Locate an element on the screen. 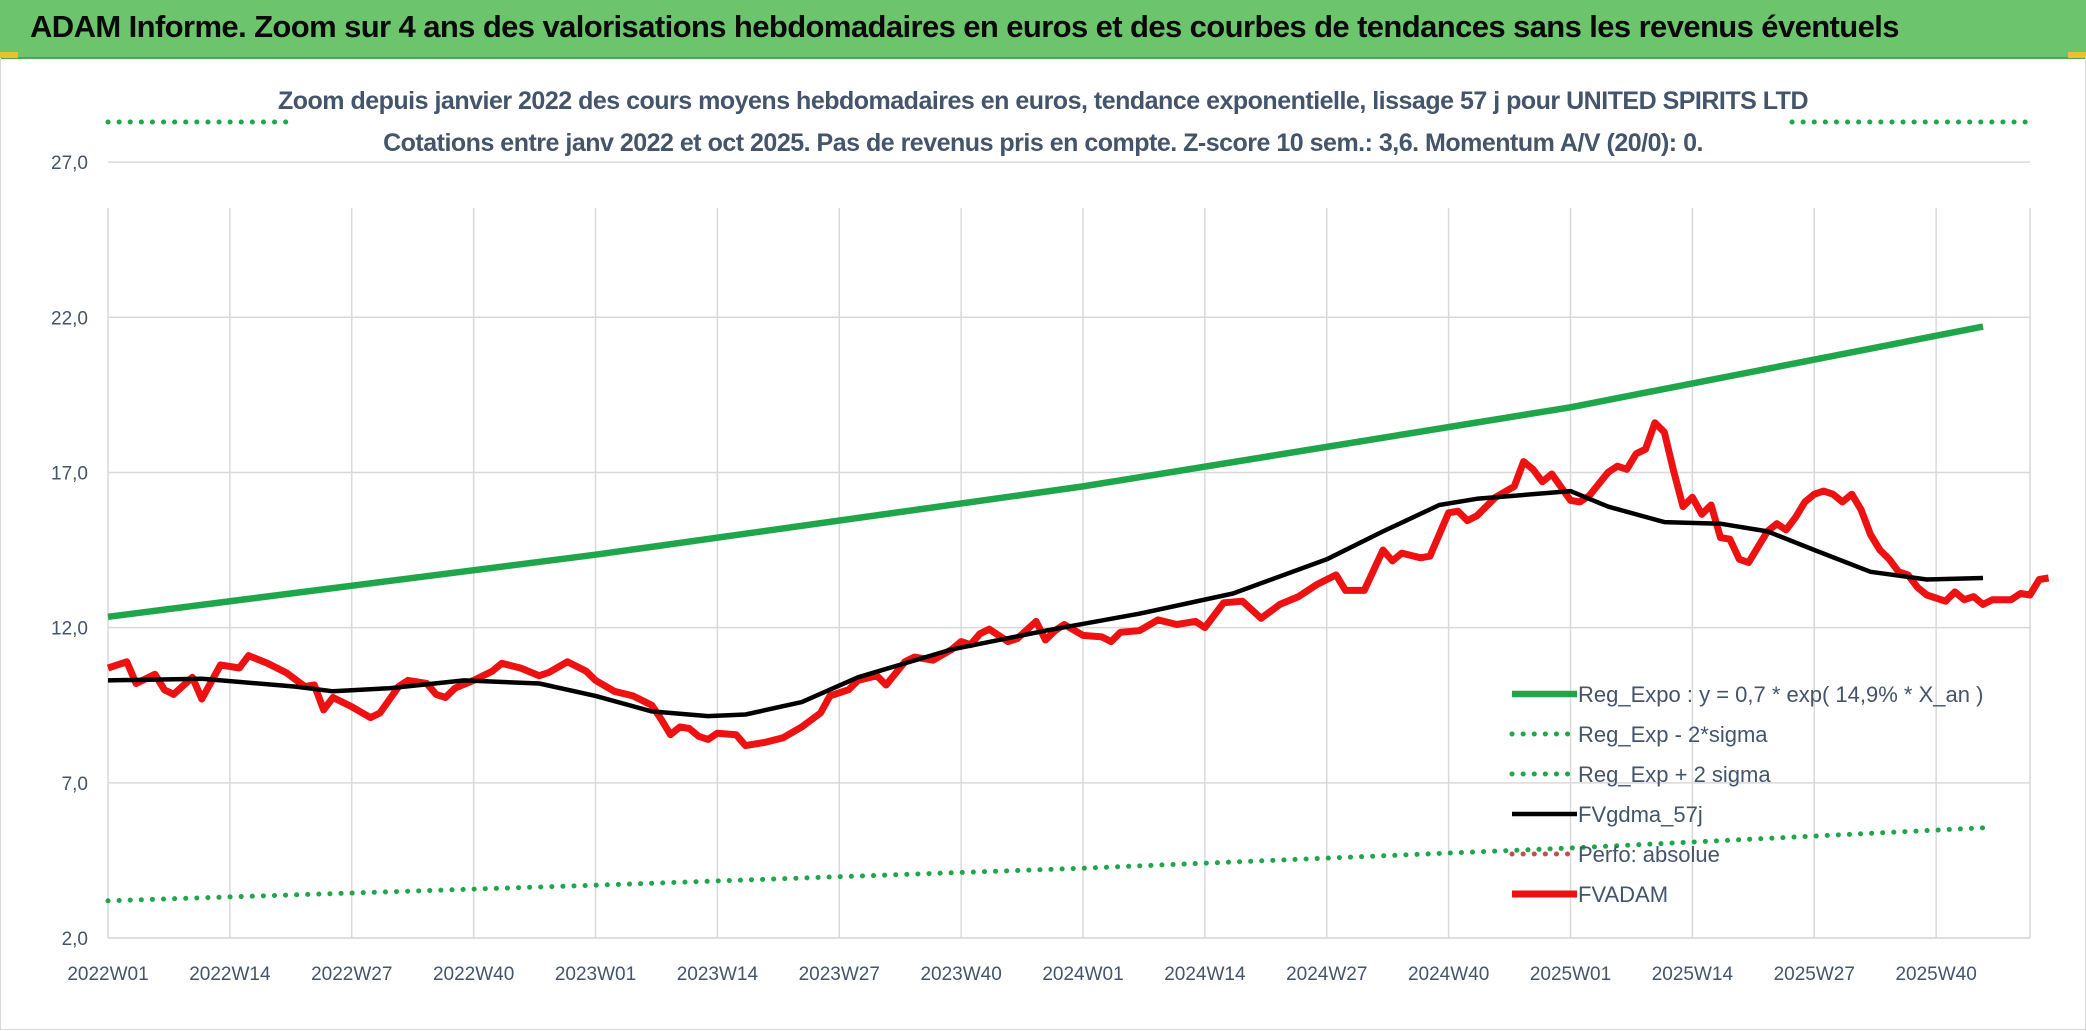 The height and width of the screenshot is (1031, 2086). x-tick-label: 2024W01 is located at coordinates (1082, 974).